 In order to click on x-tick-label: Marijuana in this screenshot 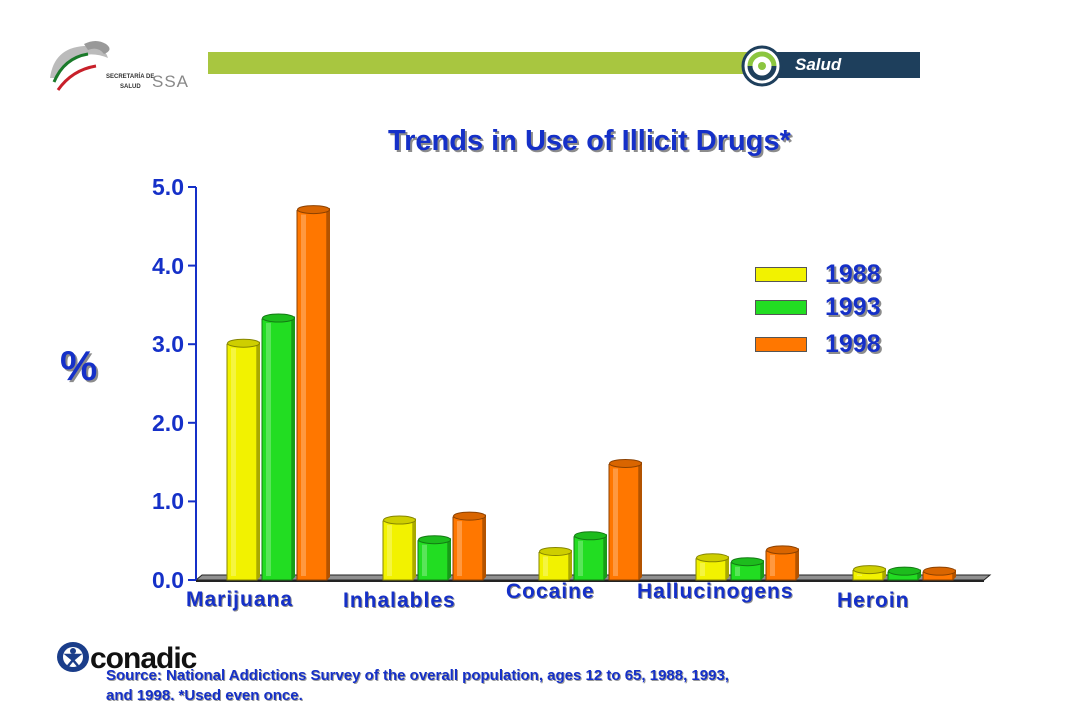, I will do `click(240, 599)`.